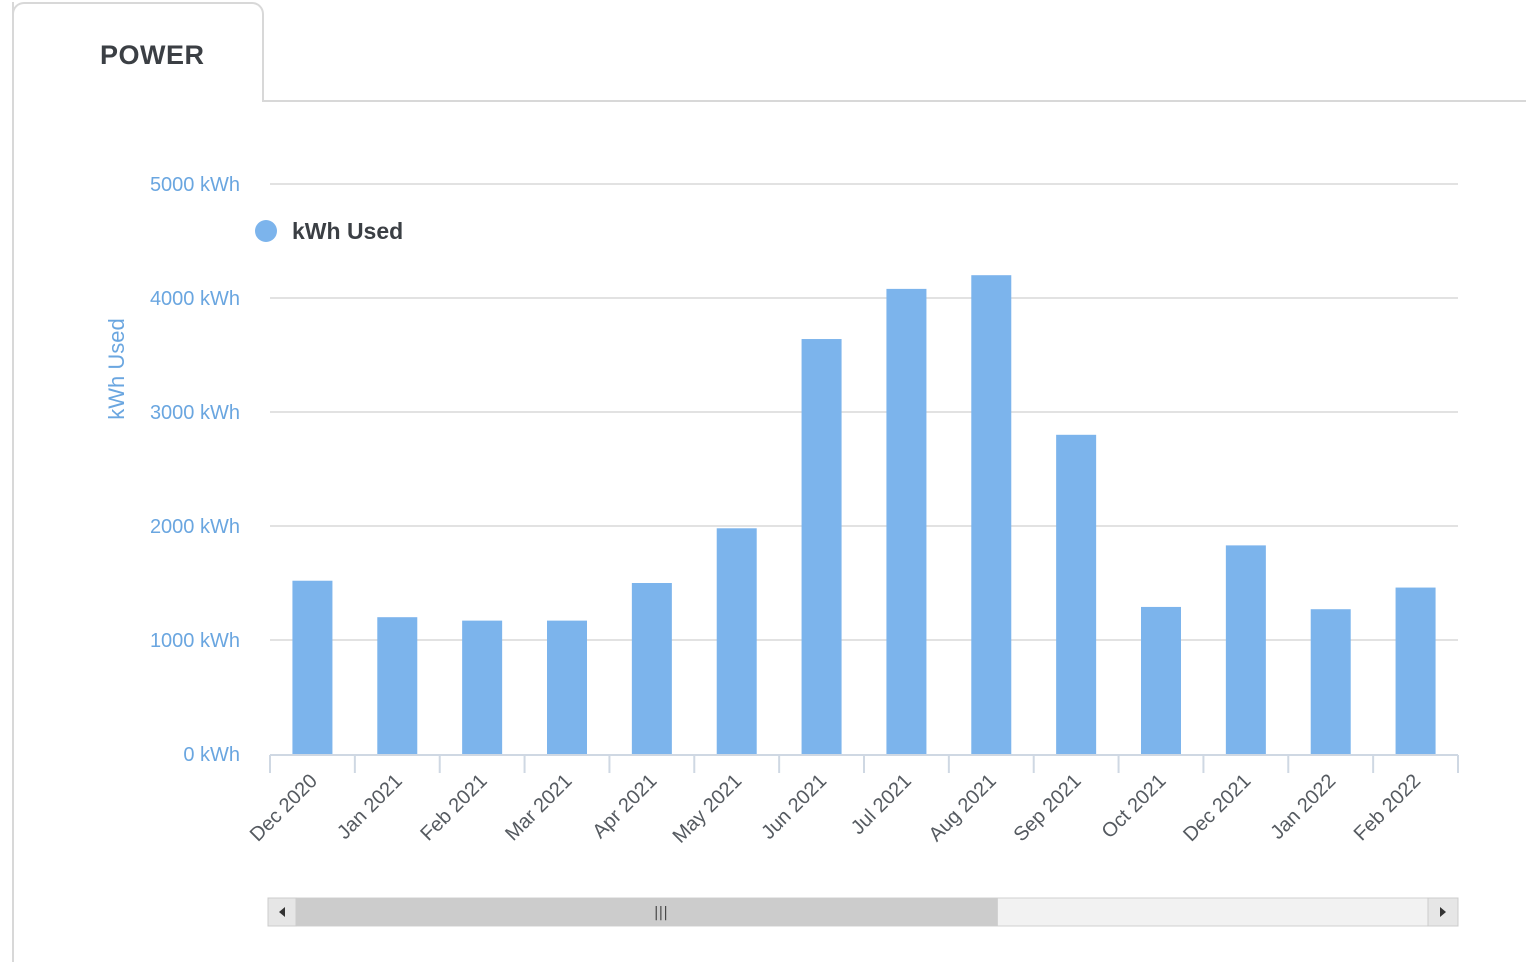 The image size is (1526, 962). Describe the element at coordinates (794, 807) in the screenshot. I see `x-tick-label: Jun 2021` at that location.